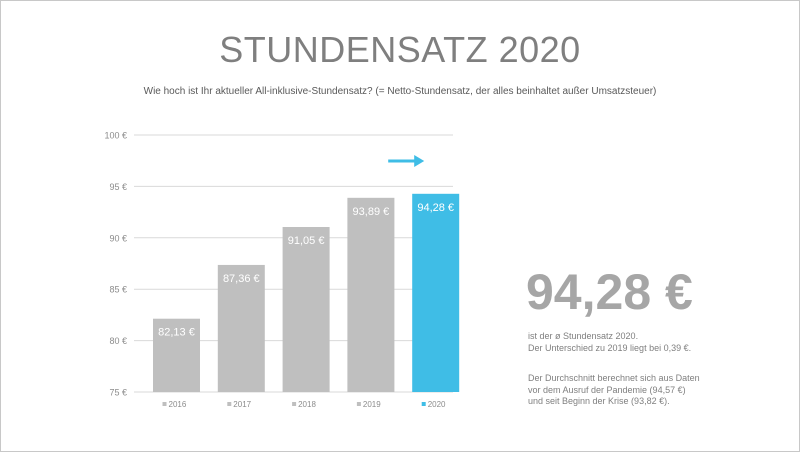  What do you see at coordinates (599, 401) in the screenshot?
I see `methodology-note-line: und seit Beginn der Krise (93,82 €).` at bounding box center [599, 401].